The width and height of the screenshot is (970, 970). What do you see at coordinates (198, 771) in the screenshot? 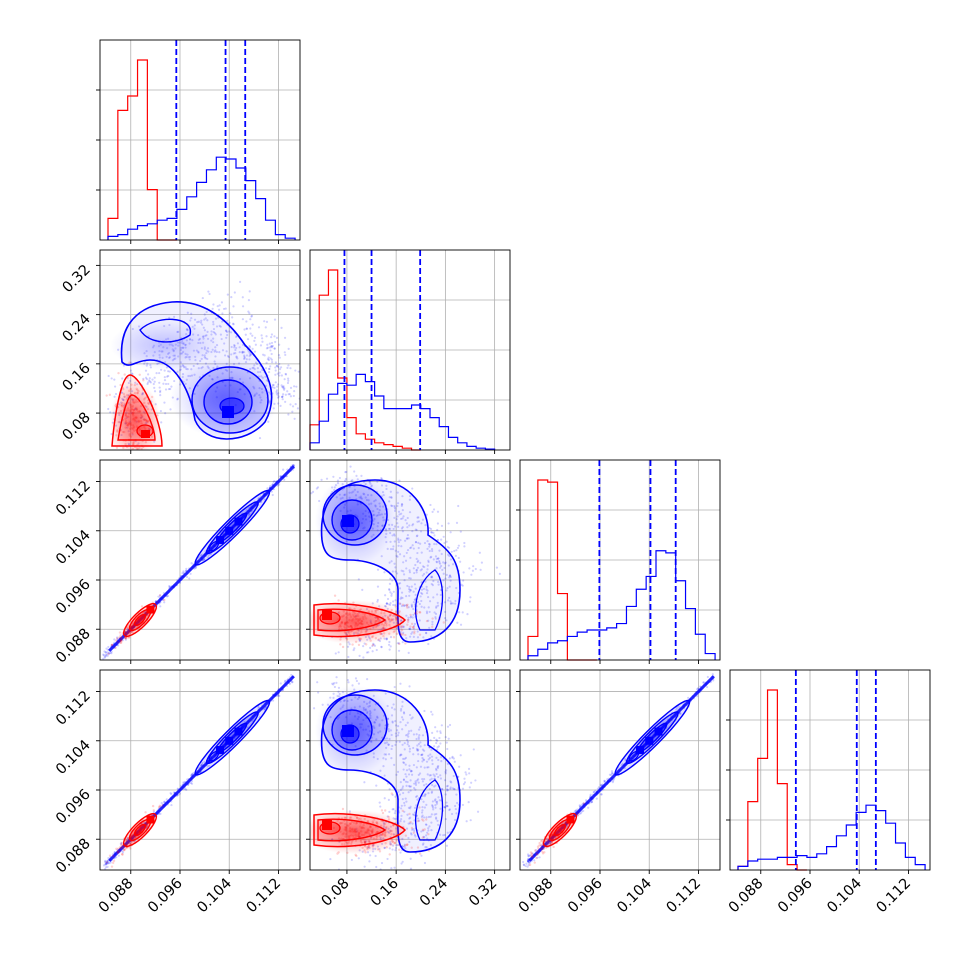
I see `scatter-panel-p3-p0` at bounding box center [198, 771].